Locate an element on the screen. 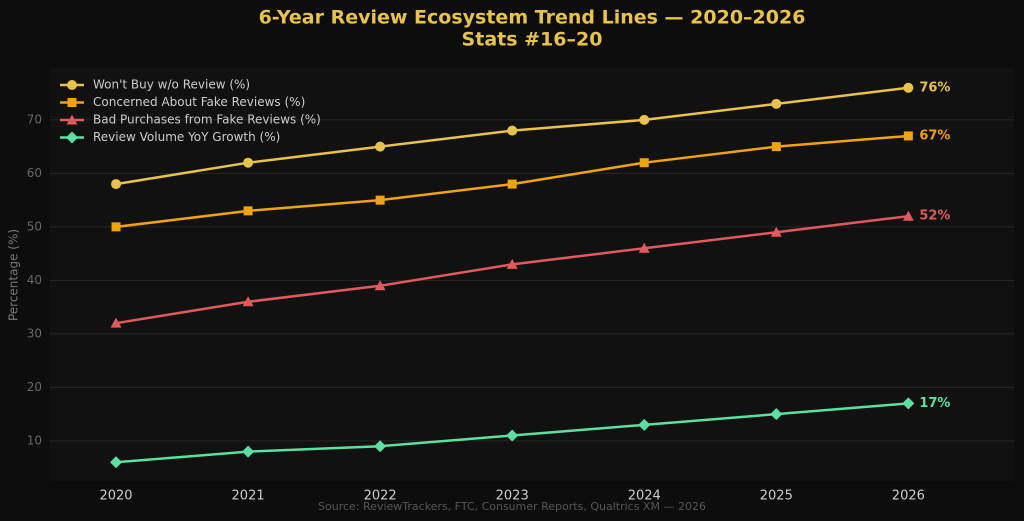 This screenshot has width=1024, height=521. legend-label: Review Volume YoY Growth (%) is located at coordinates (186, 137).